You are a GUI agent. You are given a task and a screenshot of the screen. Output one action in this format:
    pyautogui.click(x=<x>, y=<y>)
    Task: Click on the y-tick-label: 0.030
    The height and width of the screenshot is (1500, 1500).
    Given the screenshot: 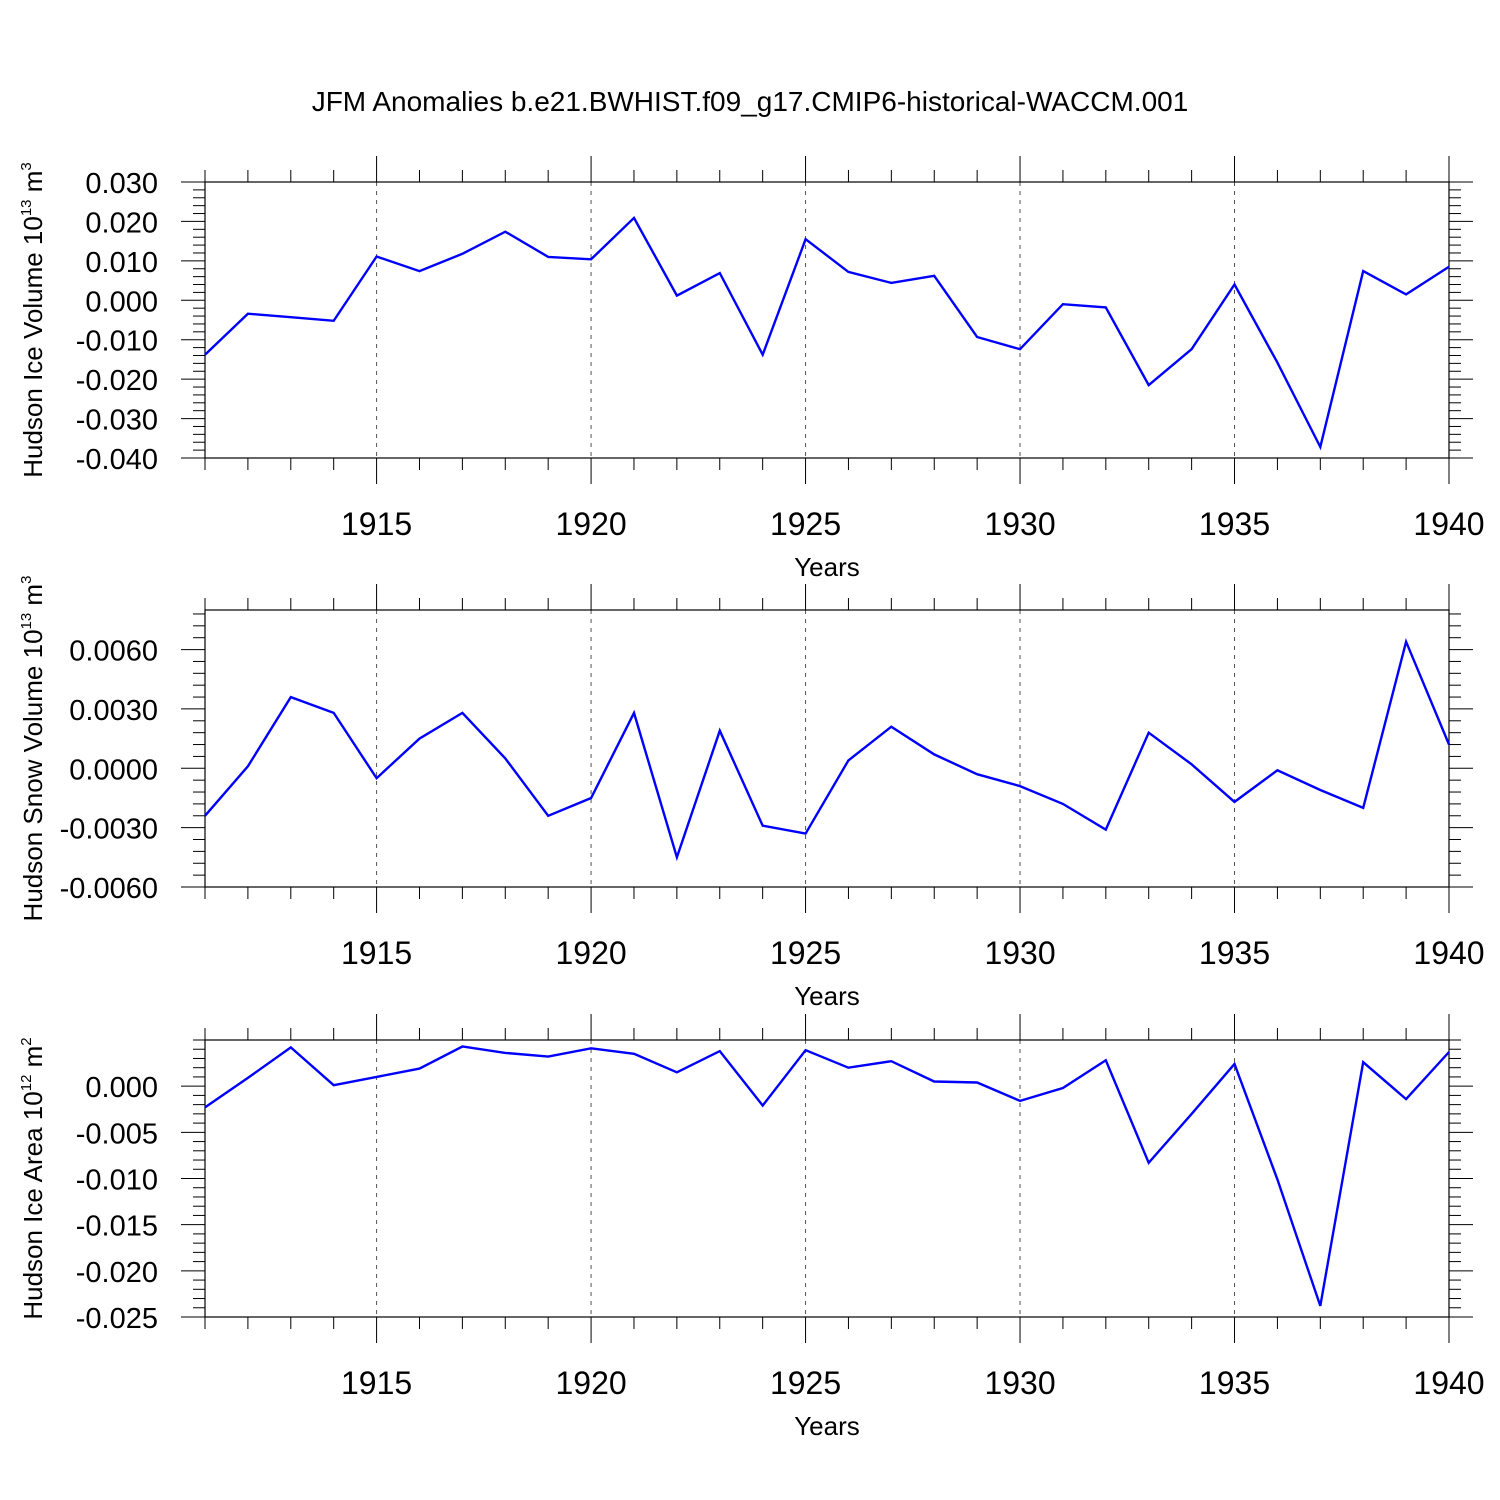 What is the action you would take?
    pyautogui.click(x=121, y=184)
    